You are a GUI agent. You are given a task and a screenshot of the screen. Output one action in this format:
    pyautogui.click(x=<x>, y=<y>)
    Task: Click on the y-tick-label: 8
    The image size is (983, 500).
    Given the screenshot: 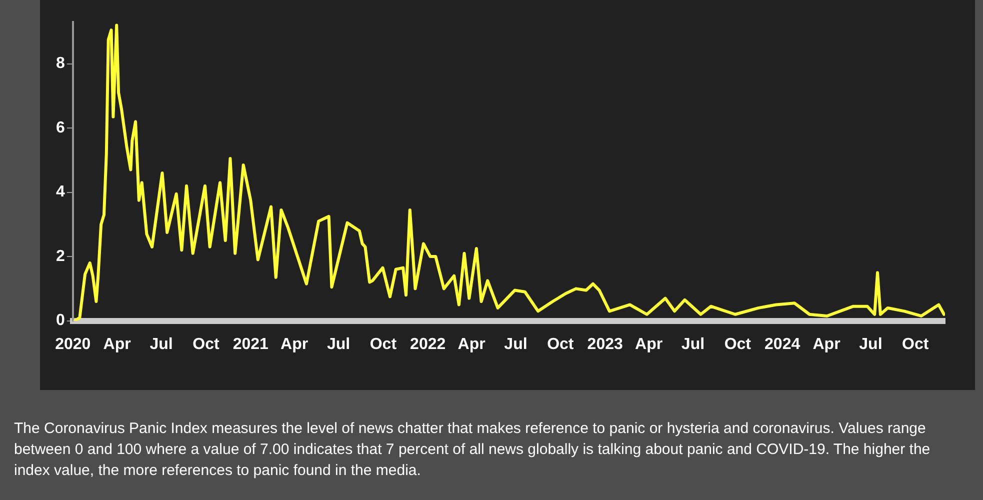 What is the action you would take?
    pyautogui.click(x=60, y=63)
    